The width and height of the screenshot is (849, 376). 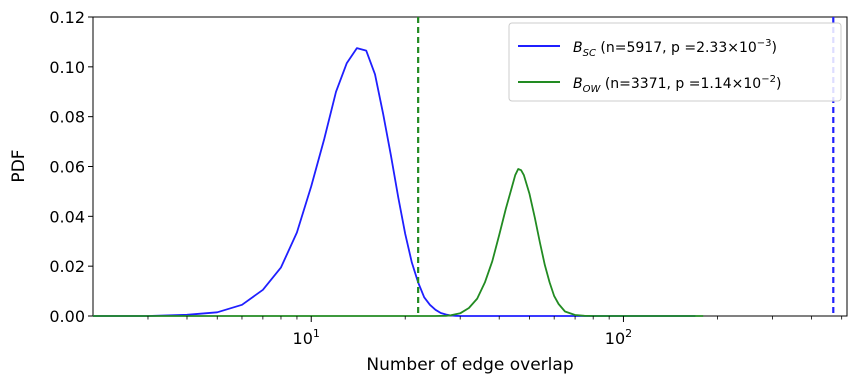 I want to click on y-axis-ticks: 0.00 0.02 0.04 0.06 0.08 0.10 0.12, so click(x=71, y=167).